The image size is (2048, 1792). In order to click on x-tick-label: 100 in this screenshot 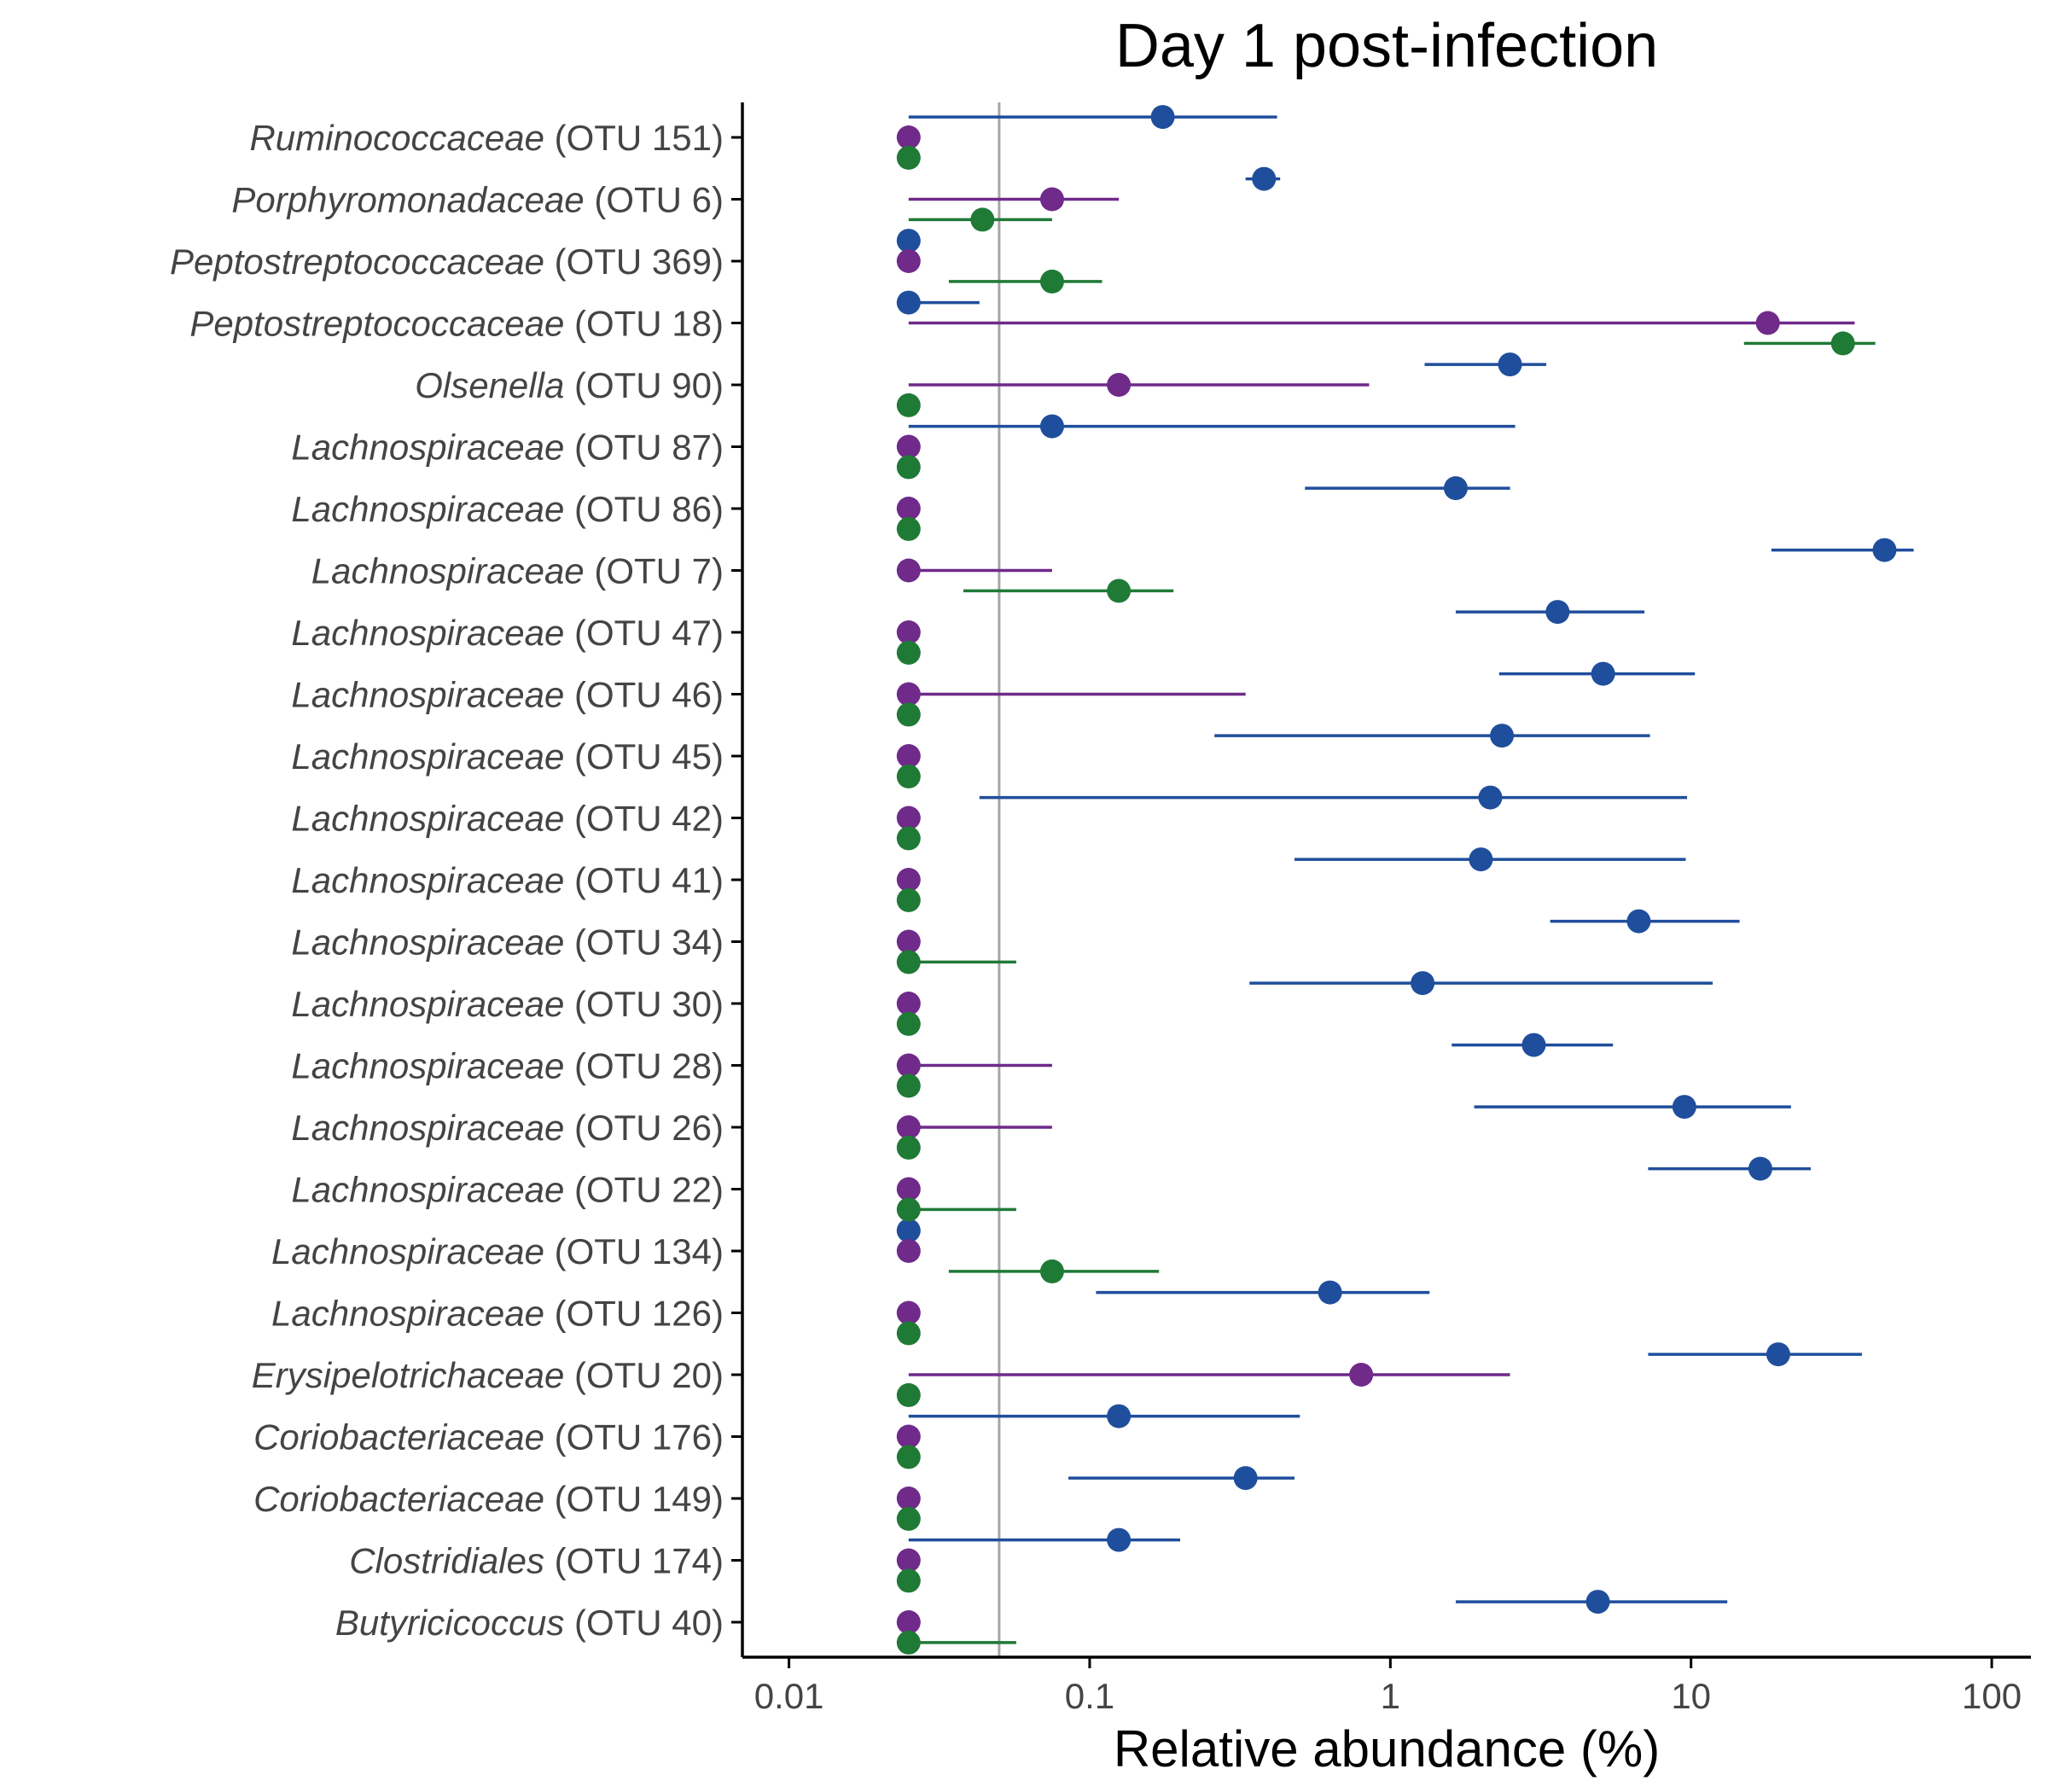, I will do `click(1992, 1696)`.